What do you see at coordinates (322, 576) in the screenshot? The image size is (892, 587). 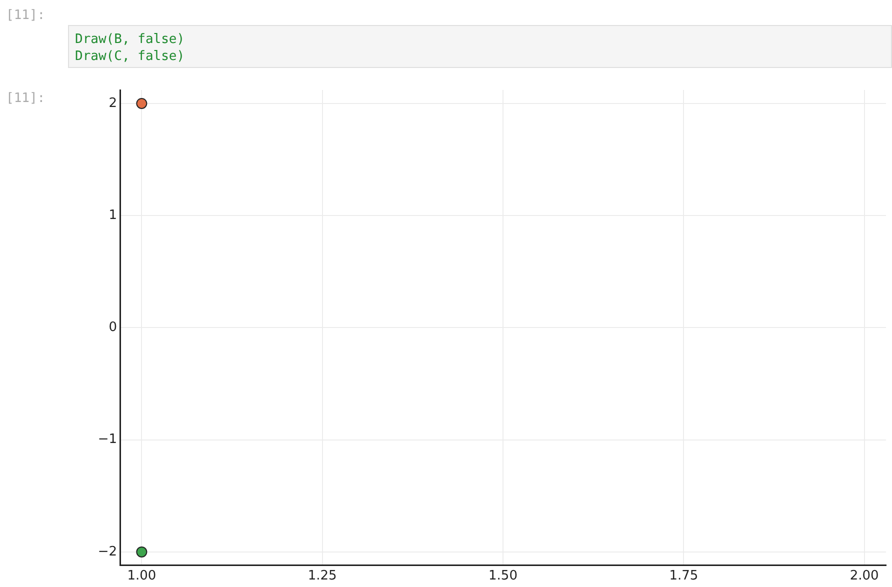 I see `x-tick-label: 1.25` at bounding box center [322, 576].